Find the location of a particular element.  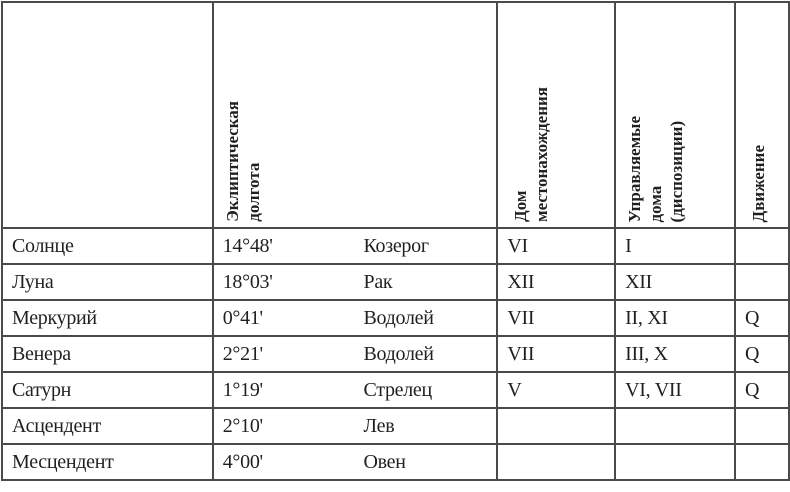

header-ruled-houses: Управляемые дома (диспозиции) is located at coordinates (675, 115).